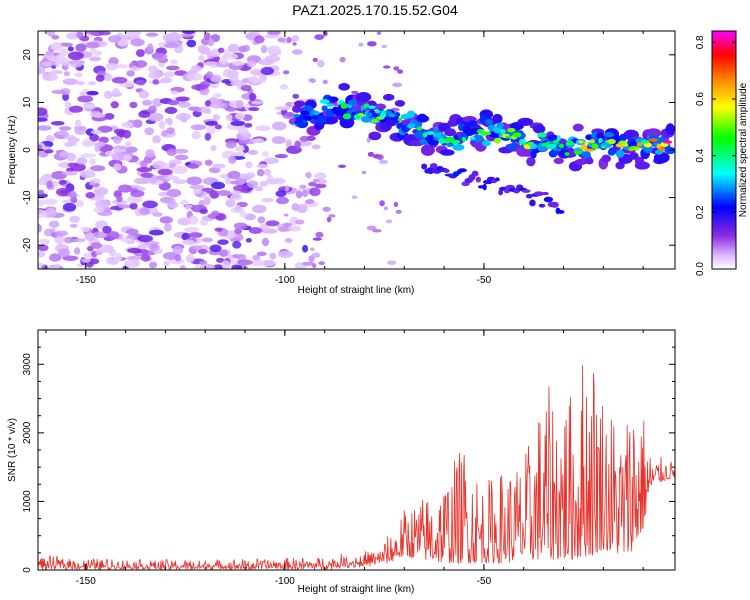 The height and width of the screenshot is (600, 750). I want to click on spectrogram-x-tick-label: -100, so click(285, 280).